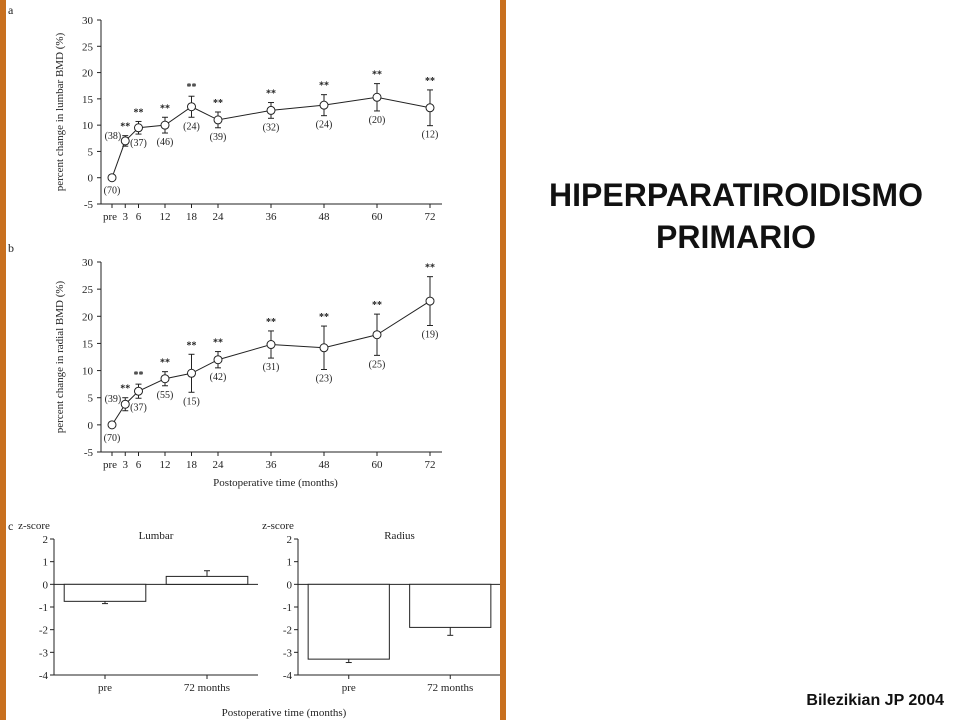 This screenshot has height=720, width=960. Describe the element at coordinates (126, 465) in the screenshot. I see `panel-b-x-tick-label: 3` at that location.